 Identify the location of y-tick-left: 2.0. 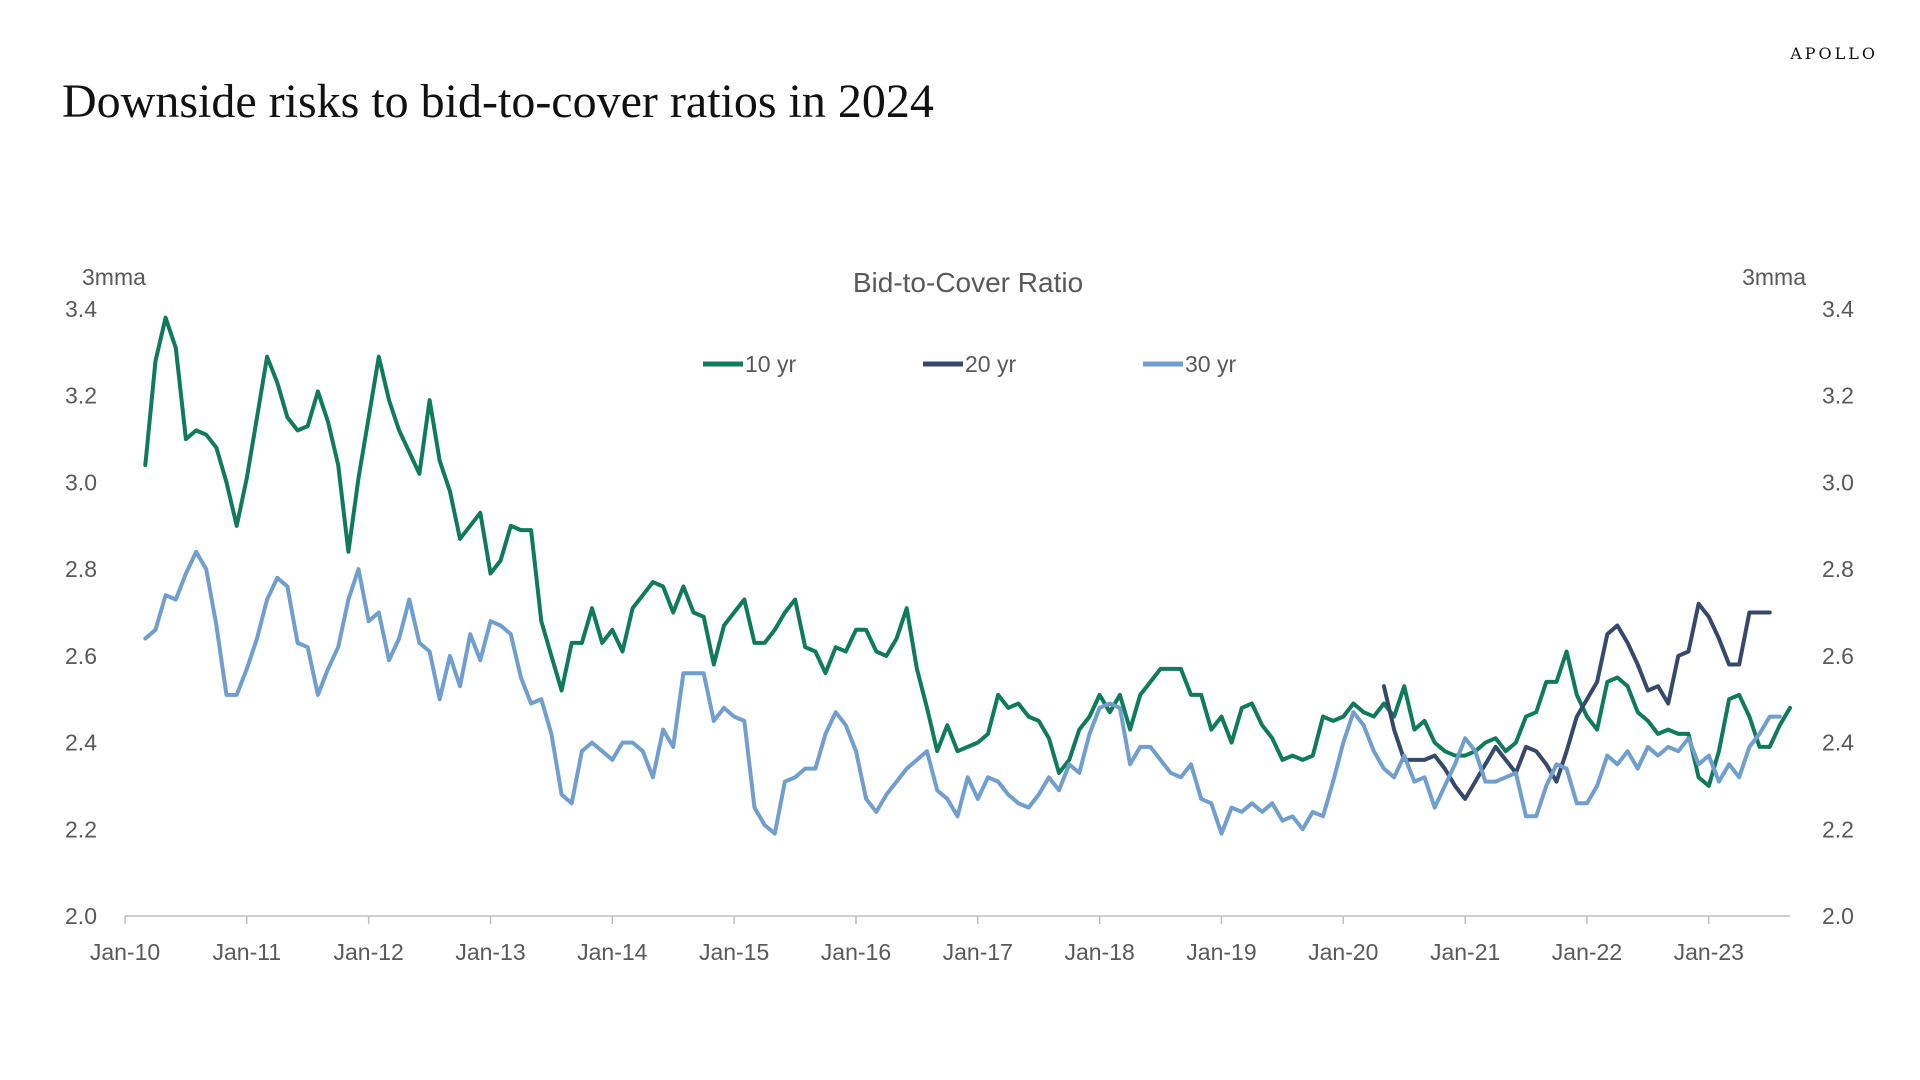
(81, 916).